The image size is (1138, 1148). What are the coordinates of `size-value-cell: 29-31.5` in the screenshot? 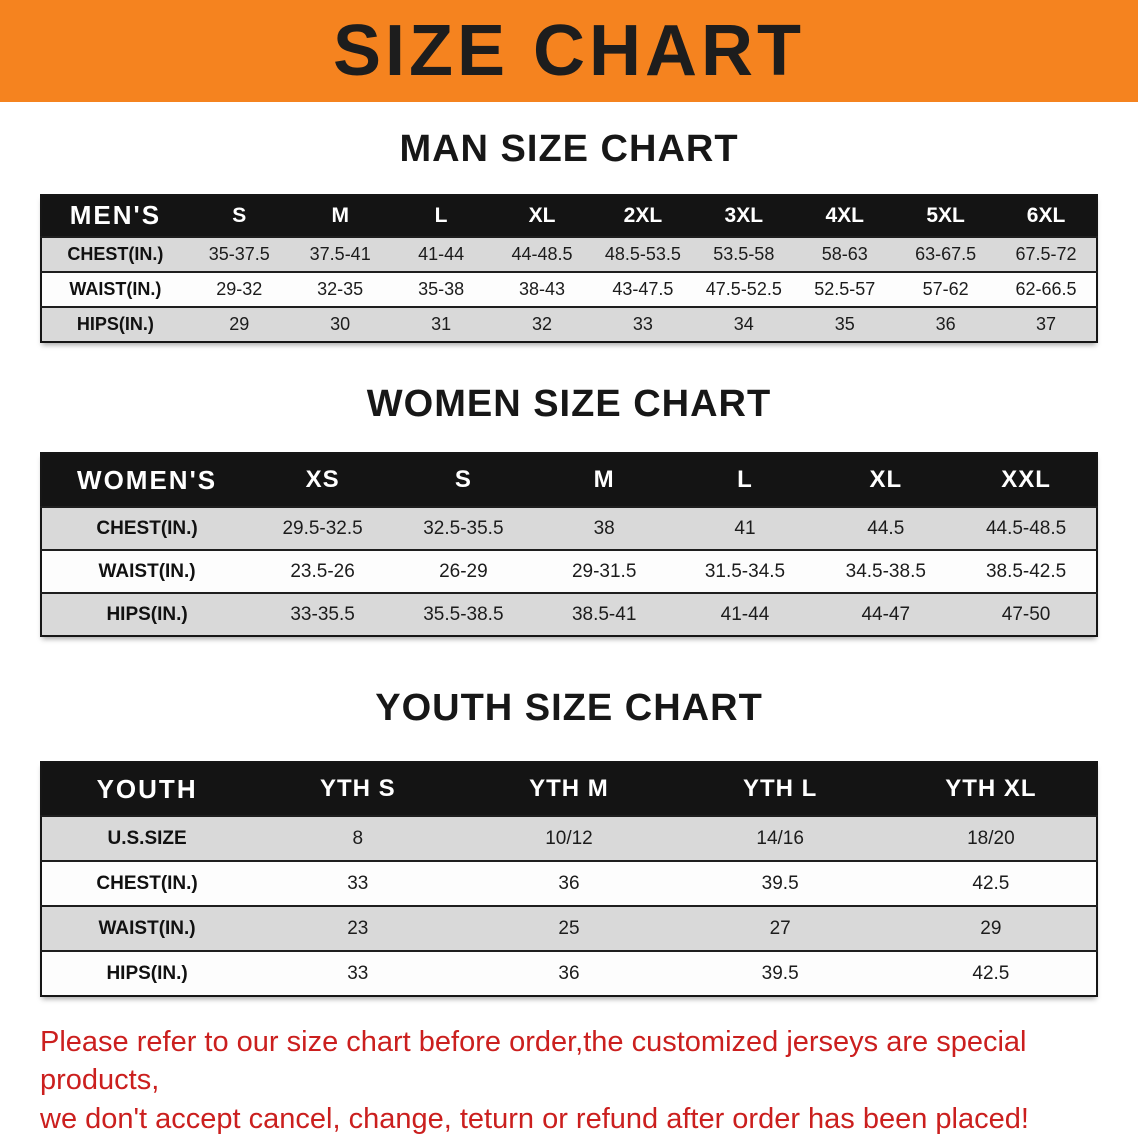 It's located at (604, 571).